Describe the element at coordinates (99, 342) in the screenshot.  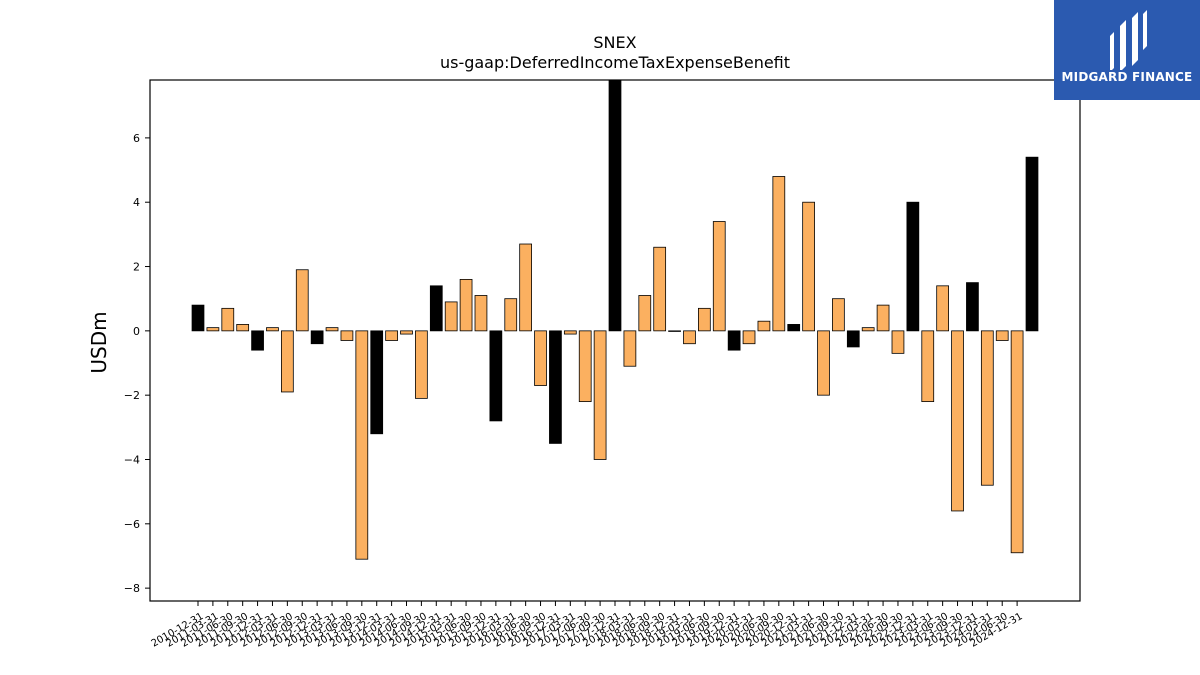
I see `y-axis-label: USDm` at that location.